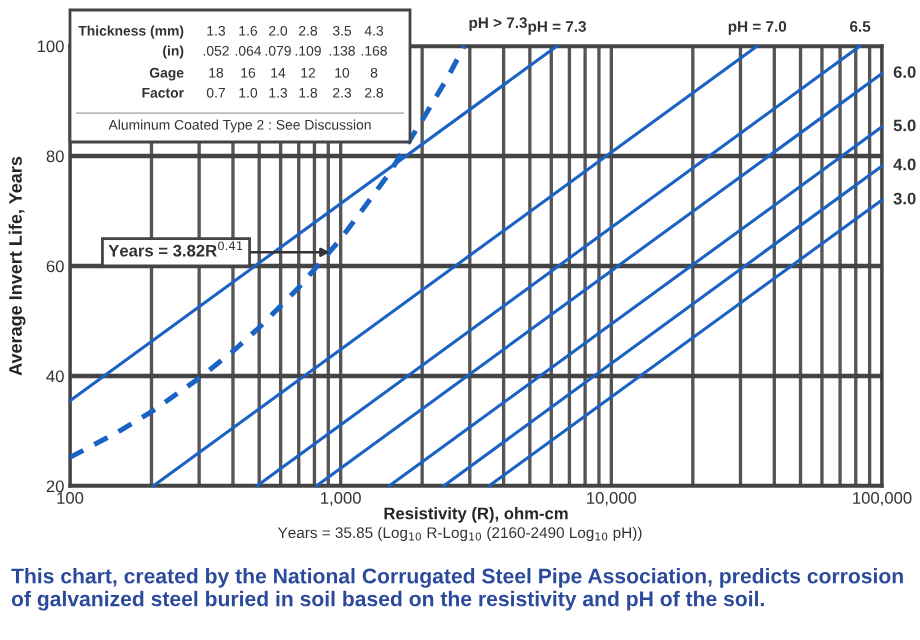 The height and width of the screenshot is (640, 920). I want to click on y-tick-label: 80, so click(55, 156).